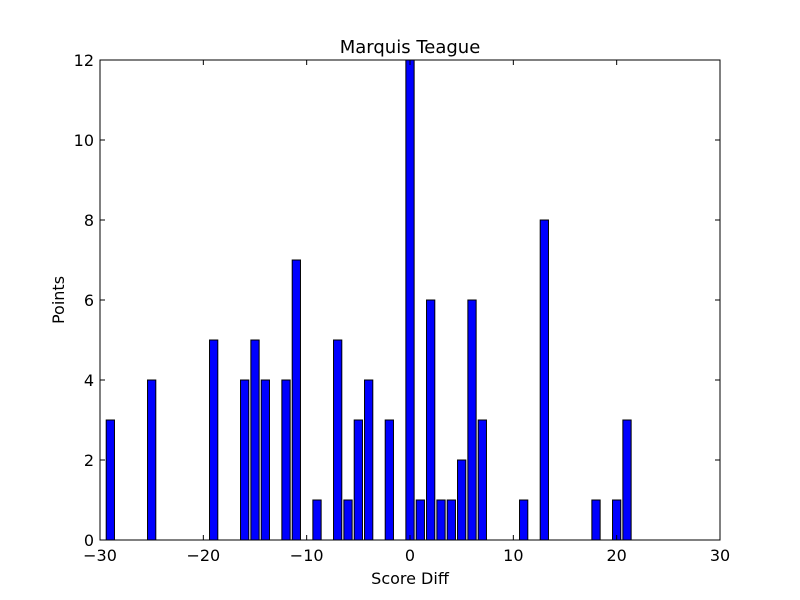  Describe the element at coordinates (100, 555) in the screenshot. I see `x-tick-label: −30` at that location.